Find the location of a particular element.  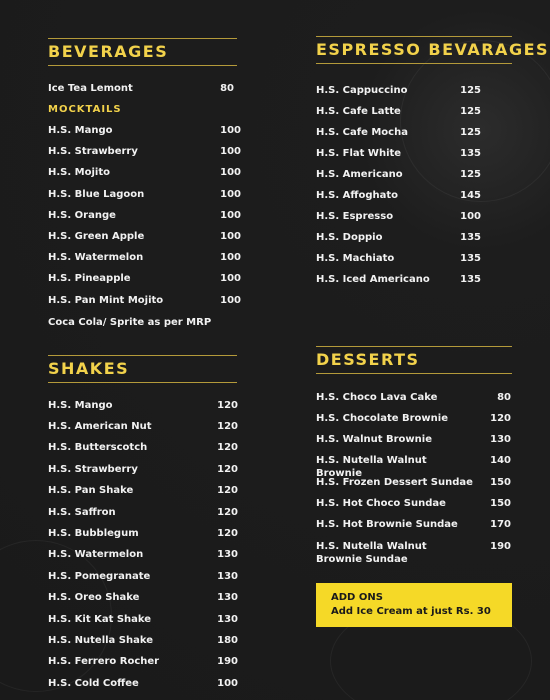

item-name: H.S. Americano is located at coordinates (359, 174).